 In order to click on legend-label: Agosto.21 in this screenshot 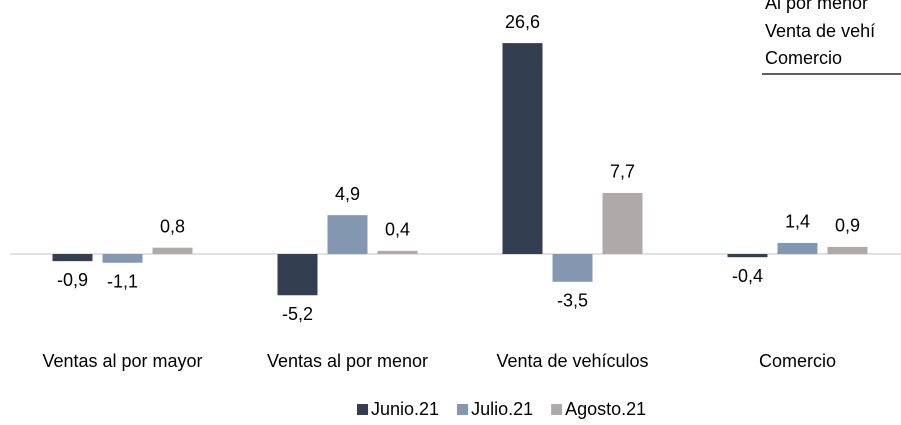, I will do `click(605, 409)`.